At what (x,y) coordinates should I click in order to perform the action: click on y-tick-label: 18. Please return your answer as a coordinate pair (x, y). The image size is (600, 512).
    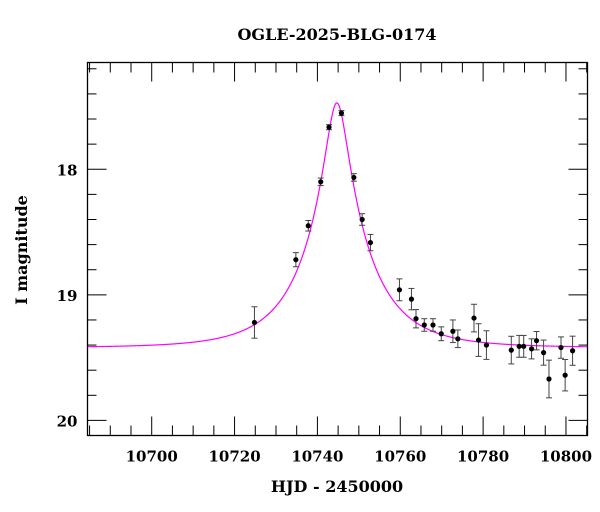
    Looking at the image, I should click on (67, 170).